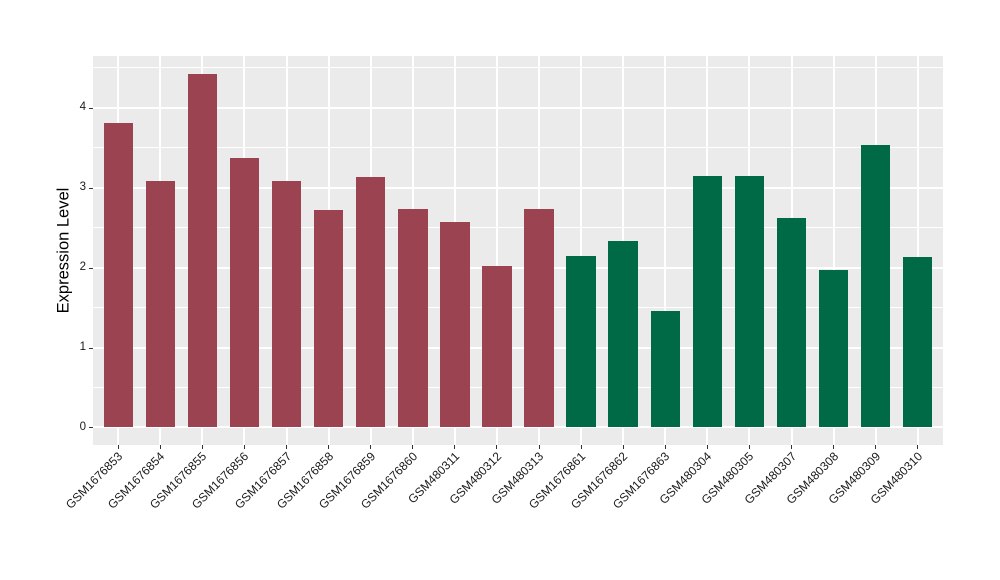 The height and width of the screenshot is (580, 1000). I want to click on y-tick-label: 1, so click(82, 347).